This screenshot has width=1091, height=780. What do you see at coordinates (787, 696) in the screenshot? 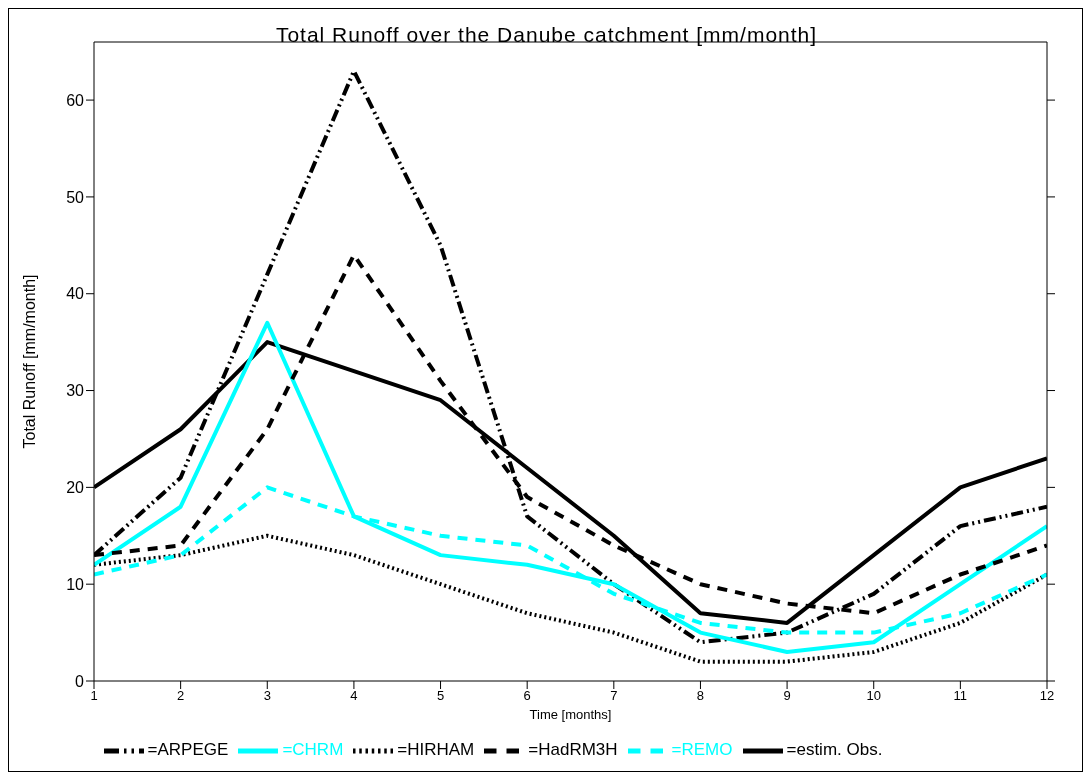
I see `x-tick-label: 9` at bounding box center [787, 696].